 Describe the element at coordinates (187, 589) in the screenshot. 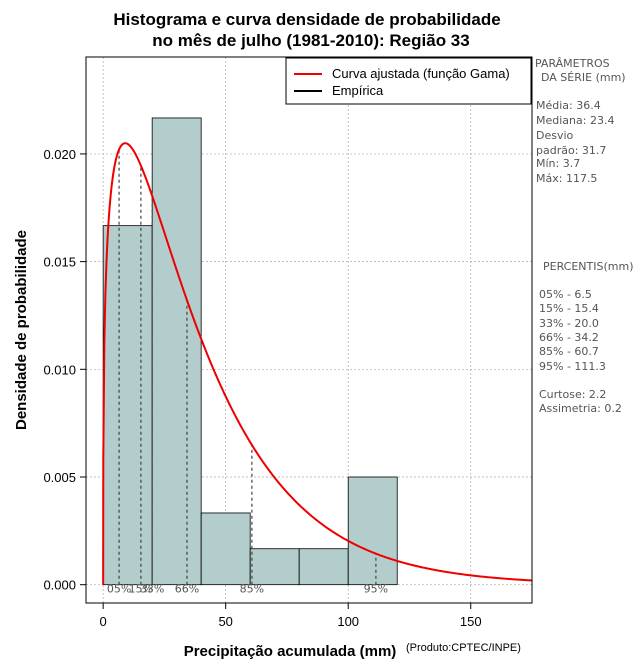

I see `percentile-label: 66%` at that location.